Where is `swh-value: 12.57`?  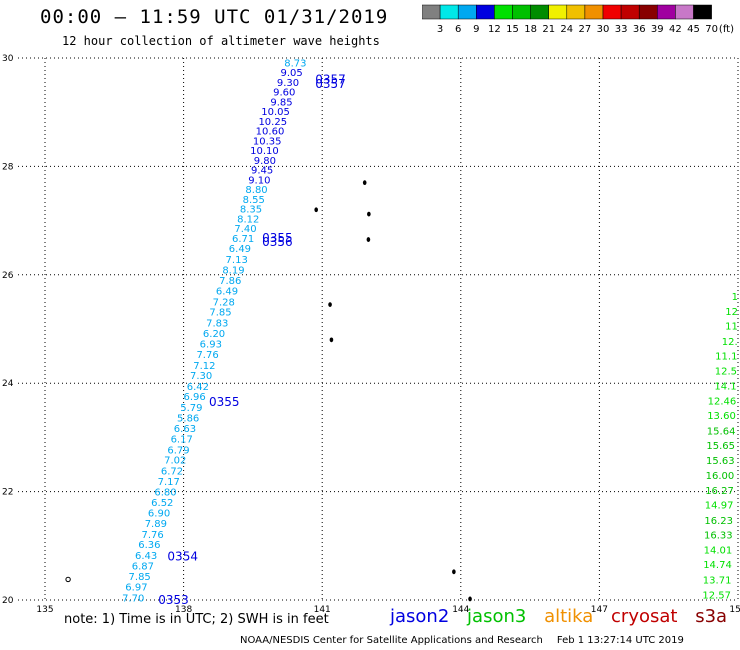 swh-value: 12.57 is located at coordinates (716, 596).